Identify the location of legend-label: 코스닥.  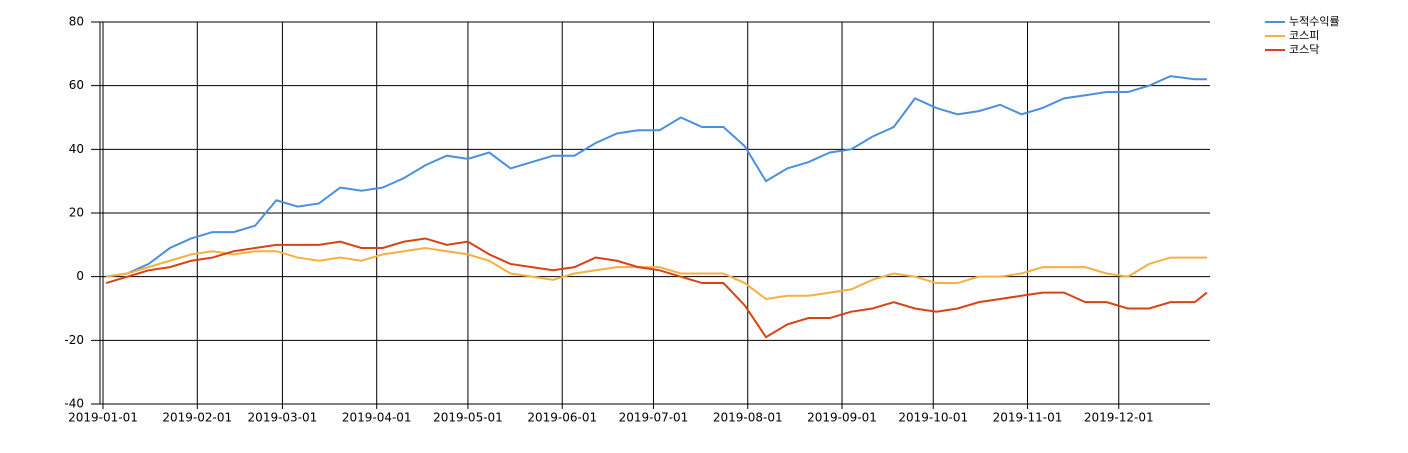
(1304, 49).